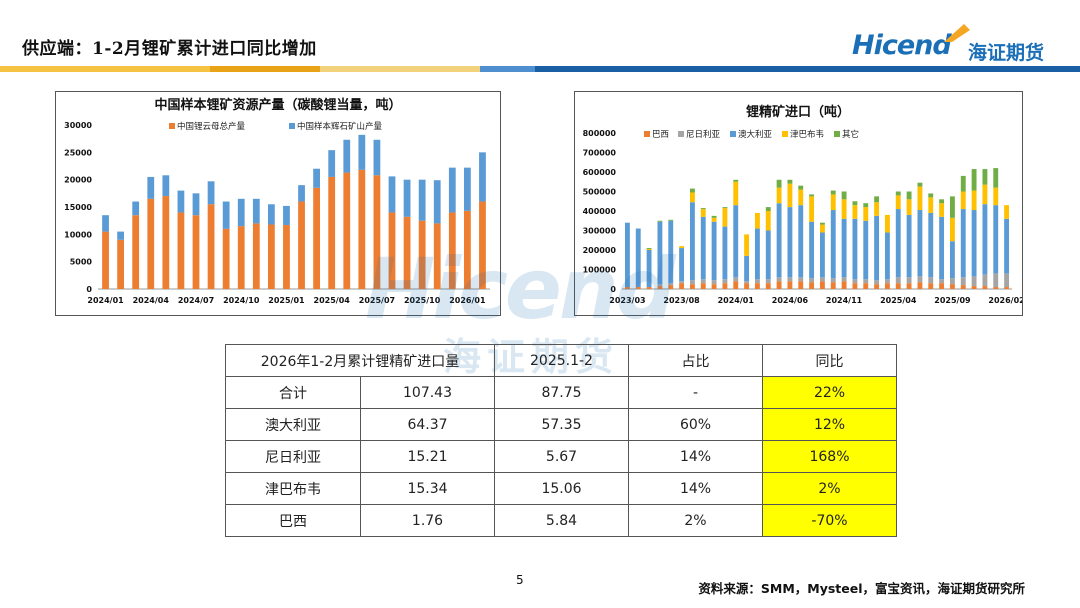  What do you see at coordinates (78, 180) in the screenshot?
I see `y-tick-label: 20000` at bounding box center [78, 180].